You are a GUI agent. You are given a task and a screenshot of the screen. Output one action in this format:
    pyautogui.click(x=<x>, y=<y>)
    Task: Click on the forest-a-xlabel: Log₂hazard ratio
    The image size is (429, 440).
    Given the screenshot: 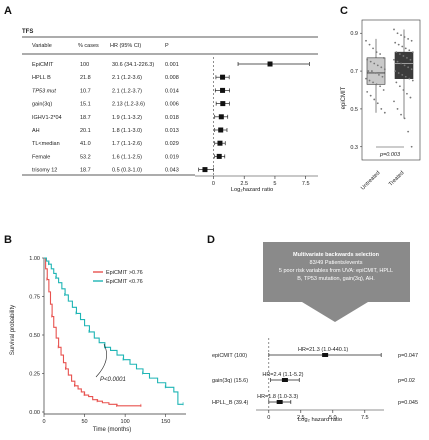 What is the action you would take?
    pyautogui.click(x=252, y=190)
    